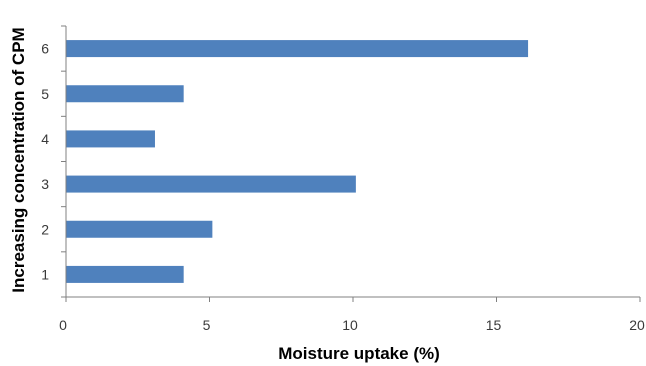 This screenshot has height=366, width=646. What do you see at coordinates (637, 325) in the screenshot?
I see `x-tick-label: 20` at bounding box center [637, 325].